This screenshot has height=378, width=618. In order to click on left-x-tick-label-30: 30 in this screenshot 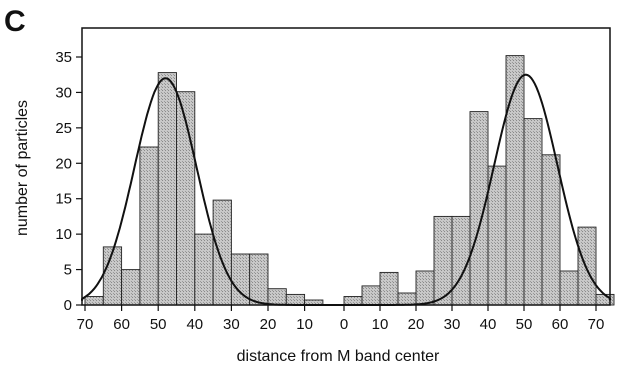, I will do `click(231, 324)`.